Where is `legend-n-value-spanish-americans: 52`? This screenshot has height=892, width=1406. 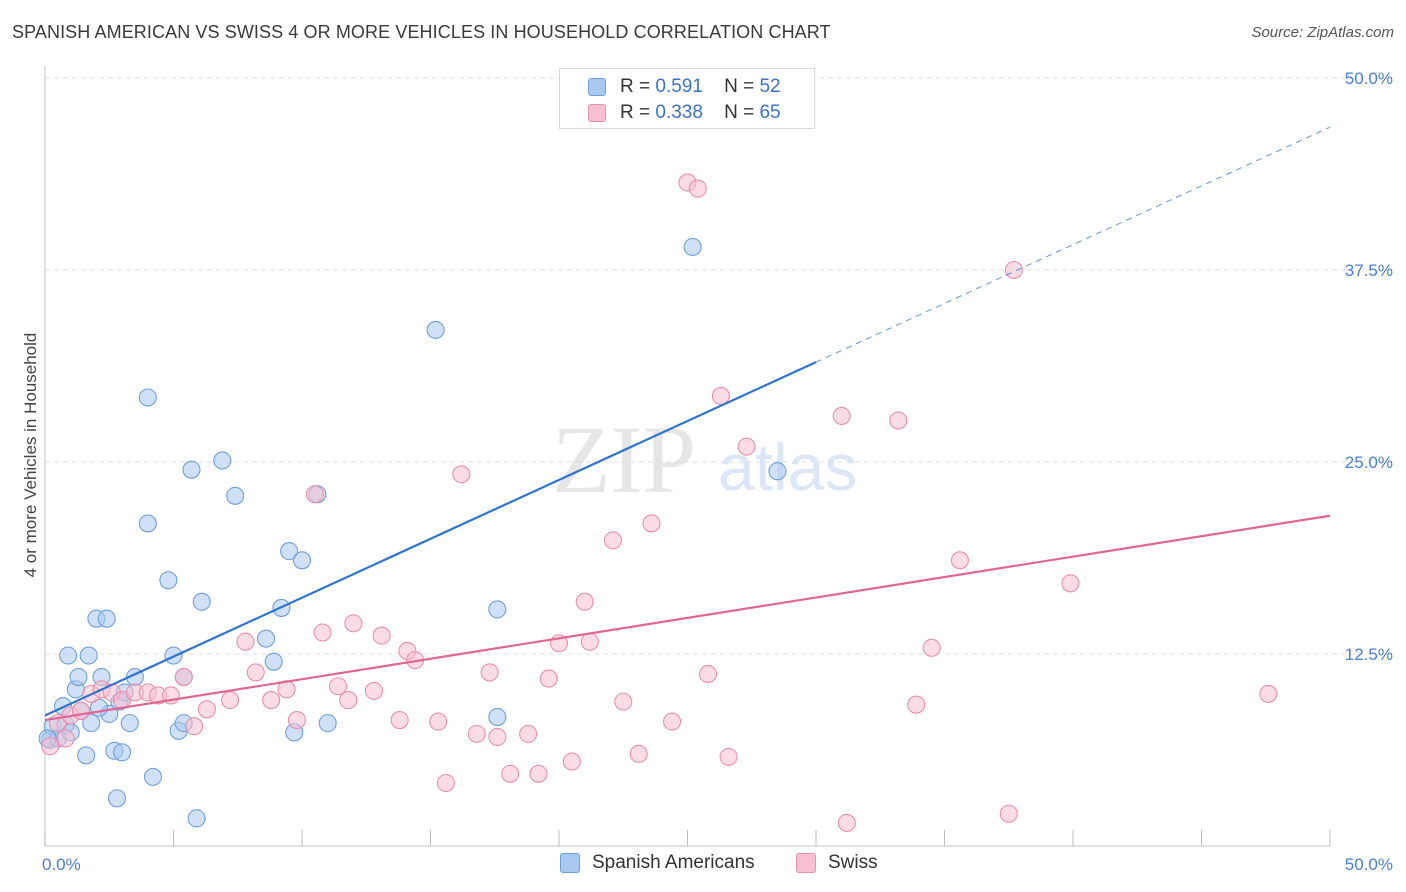
legend-n-value-spanish-americans: 52 is located at coordinates (770, 86).